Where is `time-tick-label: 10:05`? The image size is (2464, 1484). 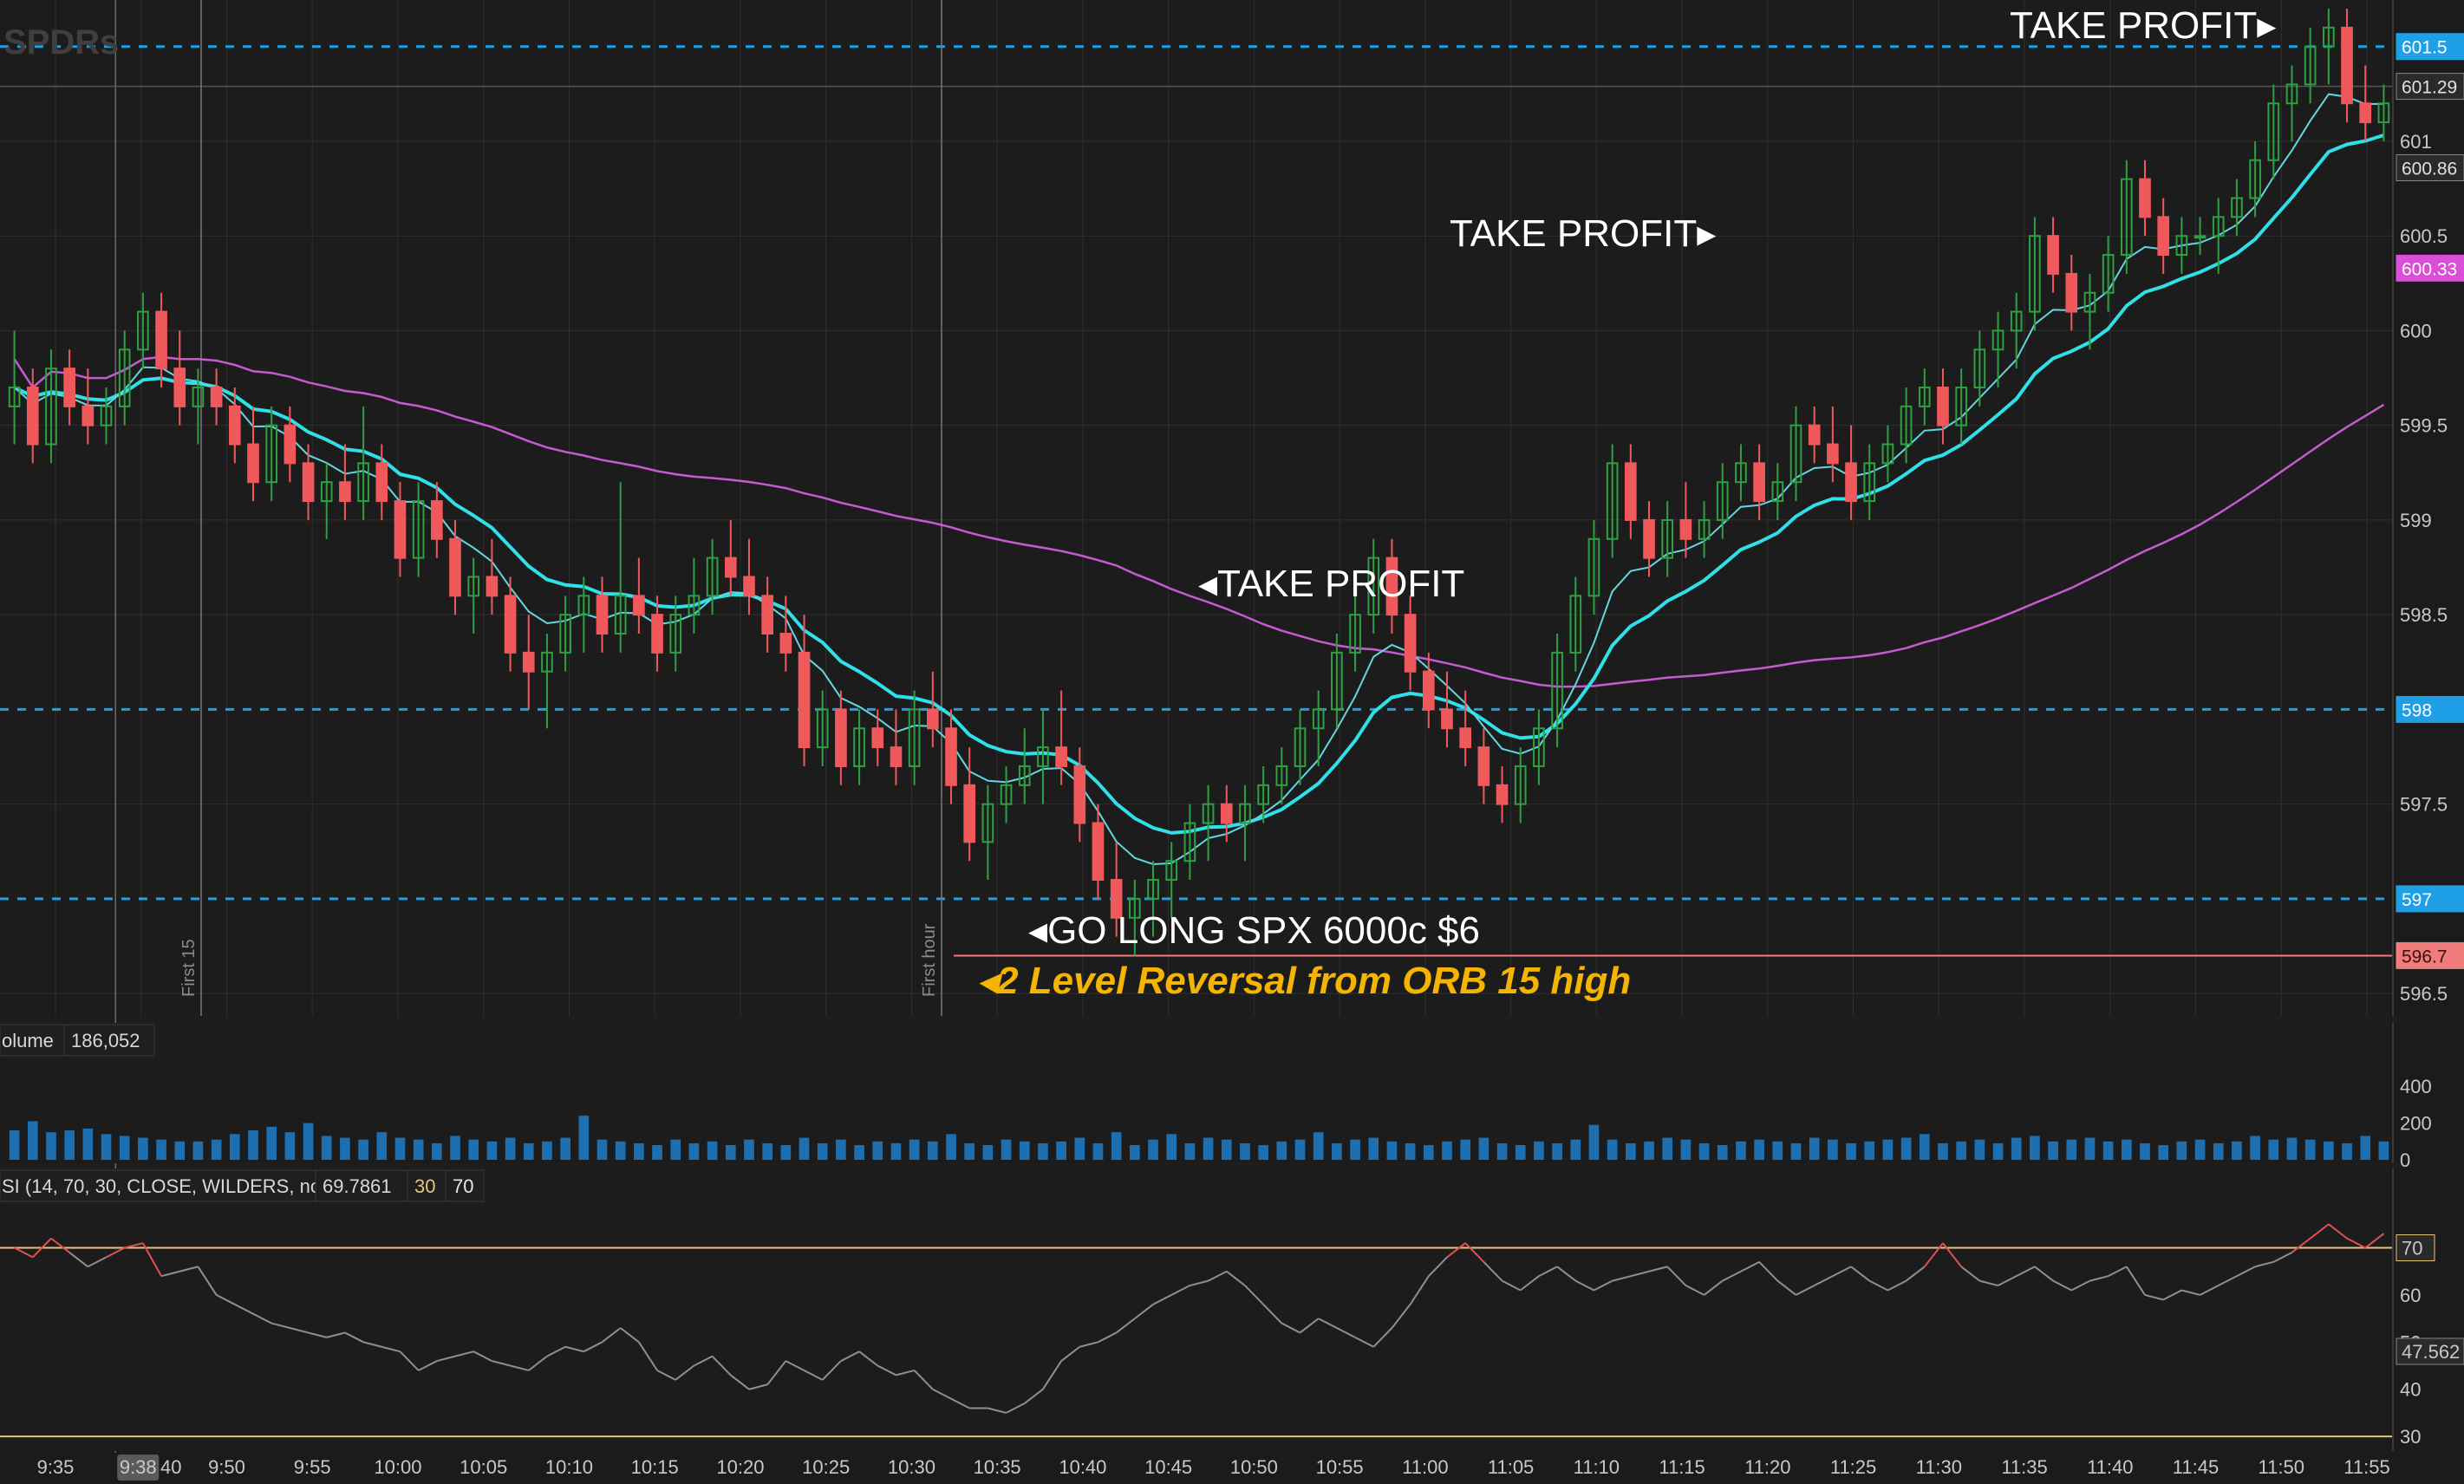
time-tick-label: 10:05 is located at coordinates (483, 1467).